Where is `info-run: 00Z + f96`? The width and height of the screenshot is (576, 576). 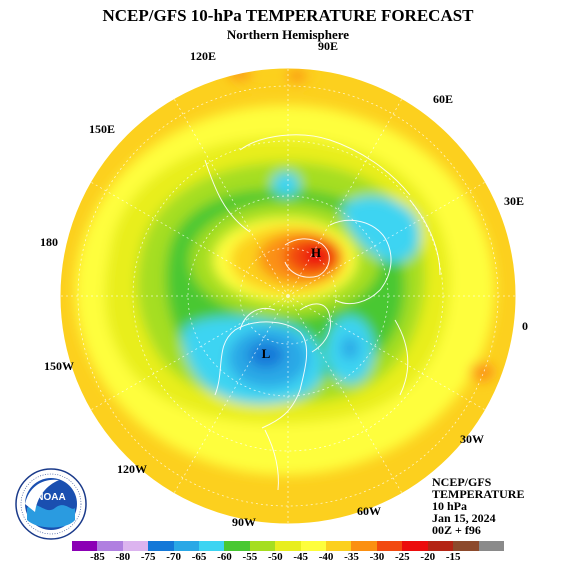
info-run: 00Z + f96 is located at coordinates (456, 530).